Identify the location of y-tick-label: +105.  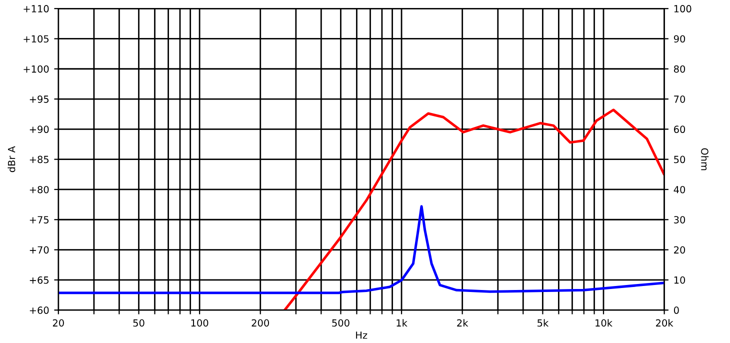
(36, 39).